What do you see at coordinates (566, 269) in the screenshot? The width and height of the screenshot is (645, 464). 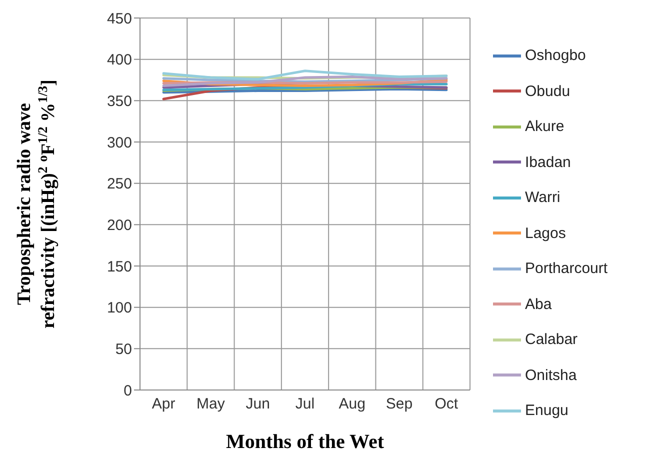 I see `legend-label: Portharcourt` at bounding box center [566, 269].